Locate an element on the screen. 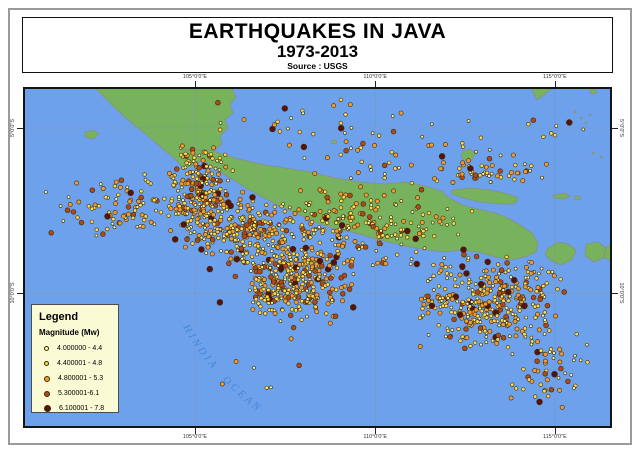 The width and height of the screenshot is (640, 453). map-title: EARTHQUAKES IN JAVA is located at coordinates (317, 31).